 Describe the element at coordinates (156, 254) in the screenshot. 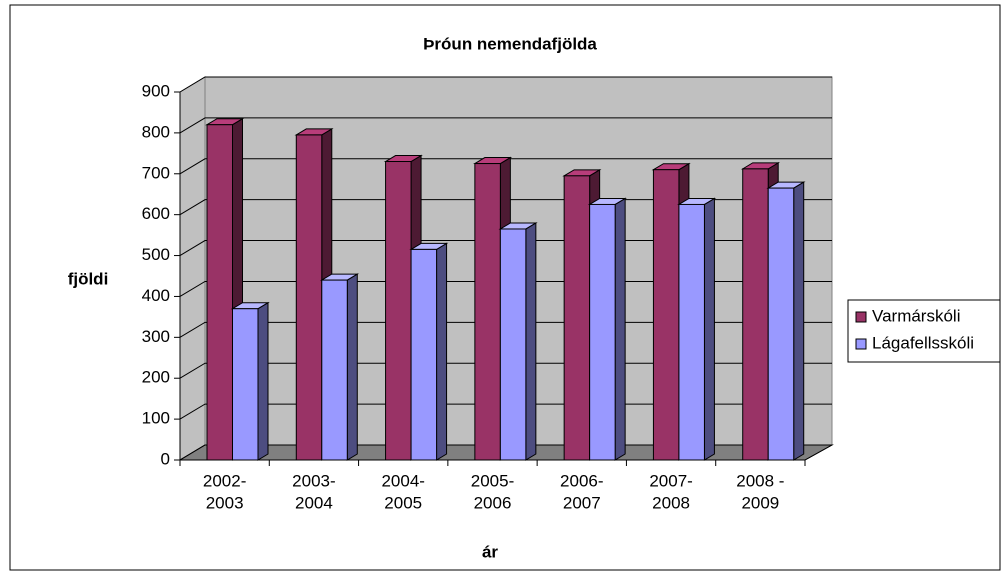

I see `y-tick-label: 500` at that location.